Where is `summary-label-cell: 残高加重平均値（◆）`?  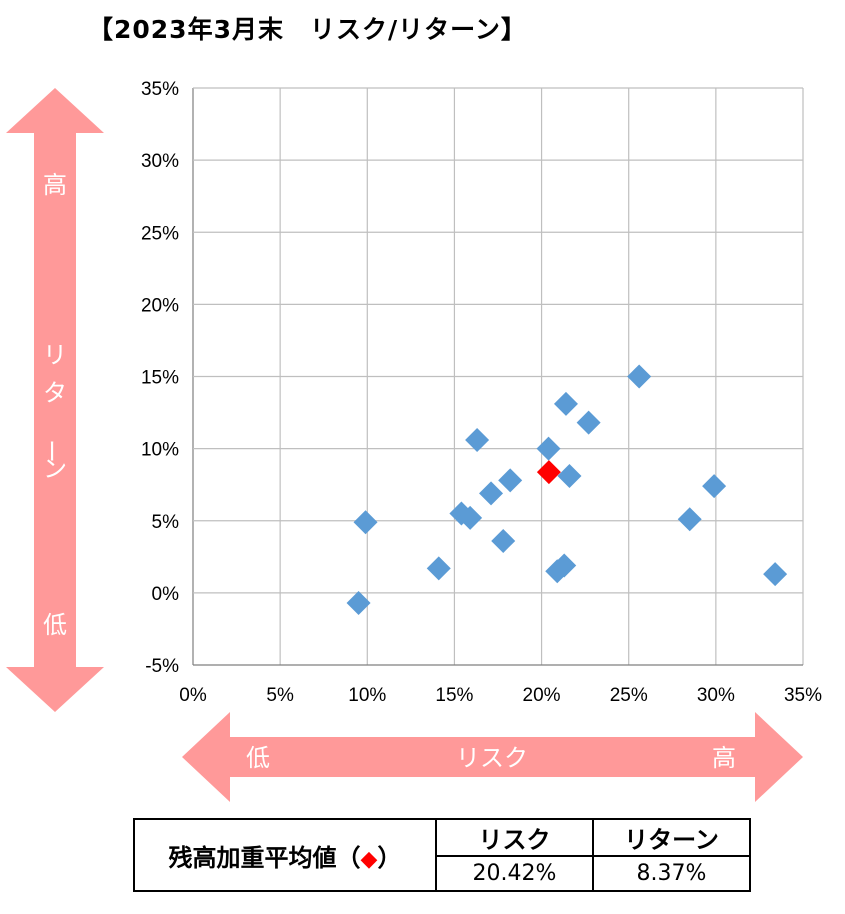 summary-label-cell: 残高加重平均値（◆） is located at coordinates (285, 855).